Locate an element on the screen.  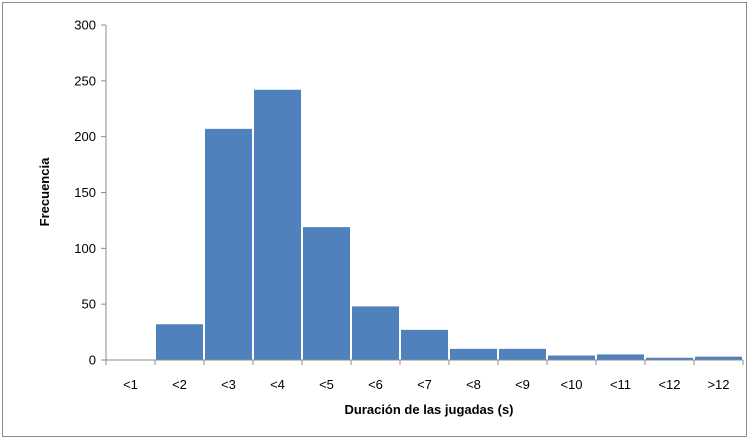
y-axis-ticks: 0 50 100 150 200 250 300 is located at coordinates (90, 193).